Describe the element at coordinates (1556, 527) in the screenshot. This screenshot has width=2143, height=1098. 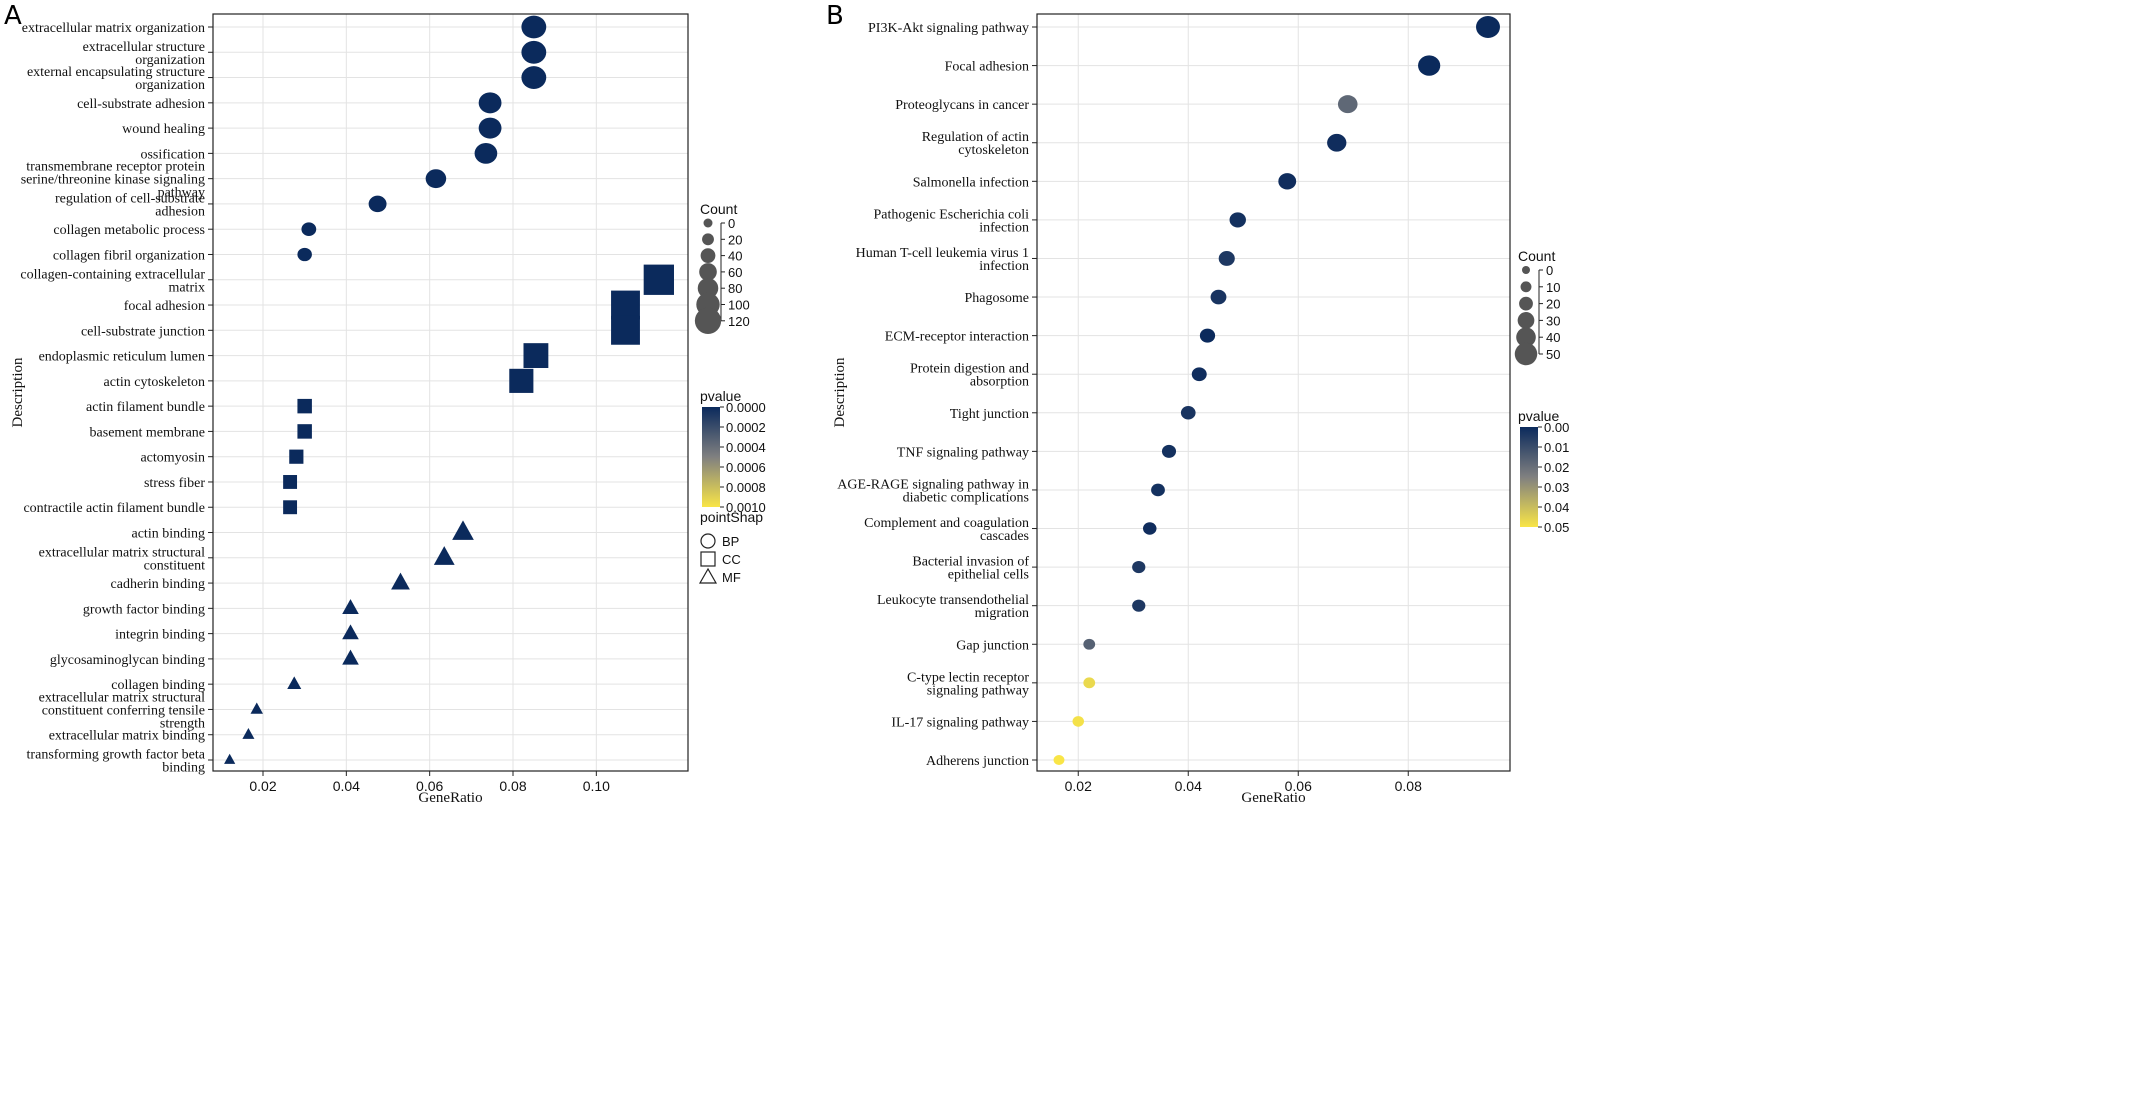
I see `legend-pvalue-label: 0.05` at that location.